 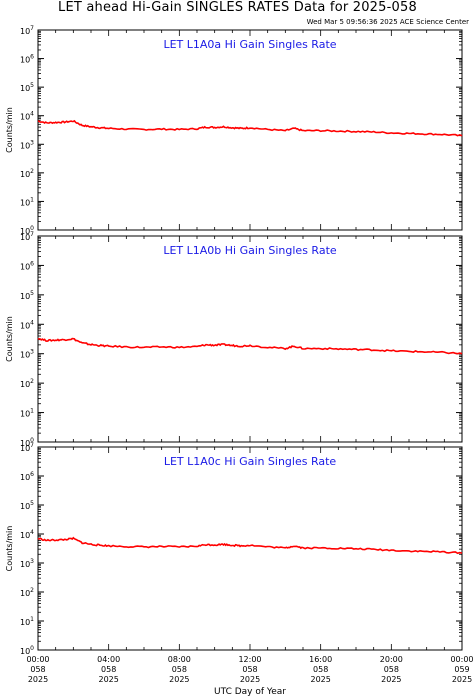 I want to click on panel-title-3: LET L1A0c Hi Gain Singles Rate, so click(x=250, y=461).